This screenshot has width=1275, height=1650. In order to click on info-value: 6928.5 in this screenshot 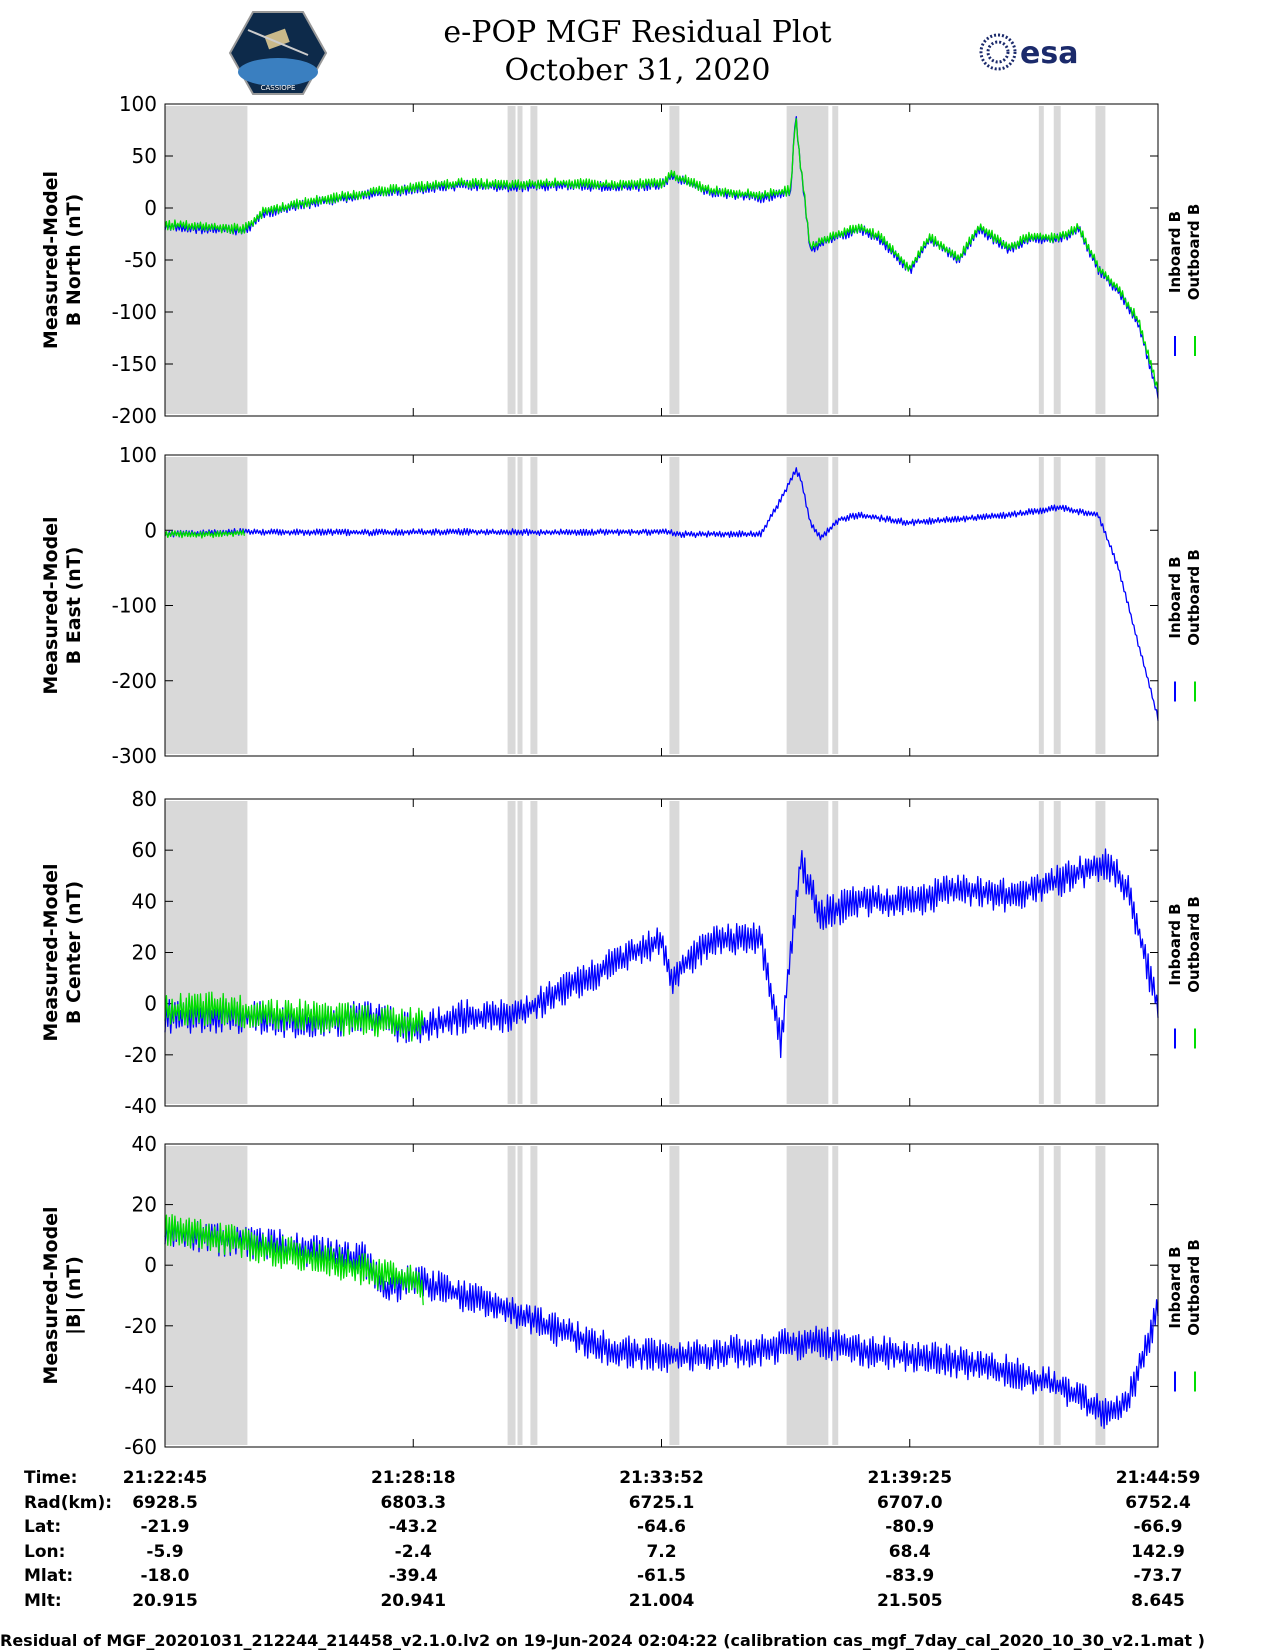, I will do `click(165, 1502)`.